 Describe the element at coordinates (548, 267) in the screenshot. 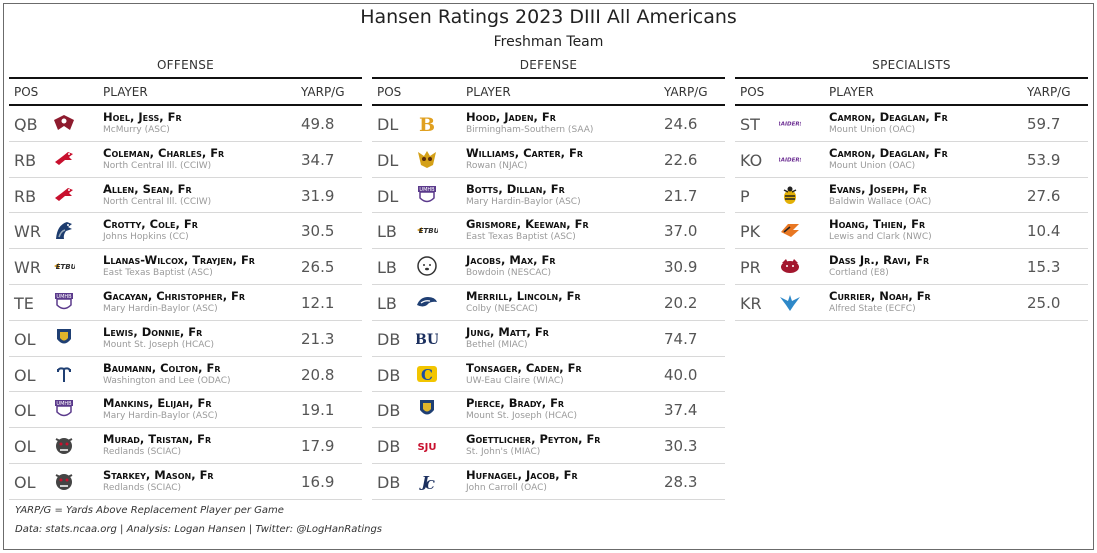

I see `table-row: LB Jacobs, Max, Fr Bowdoin (NESCAC) 30.9` at that location.